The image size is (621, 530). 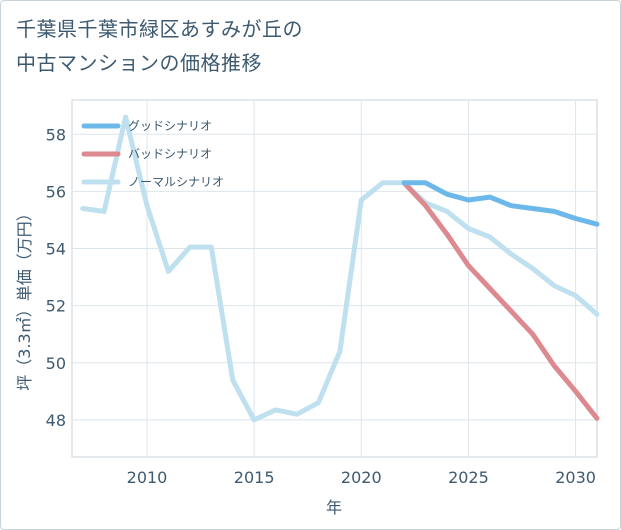 I want to click on legend-label-2: ノーマルシナリオ, so click(x=176, y=182).